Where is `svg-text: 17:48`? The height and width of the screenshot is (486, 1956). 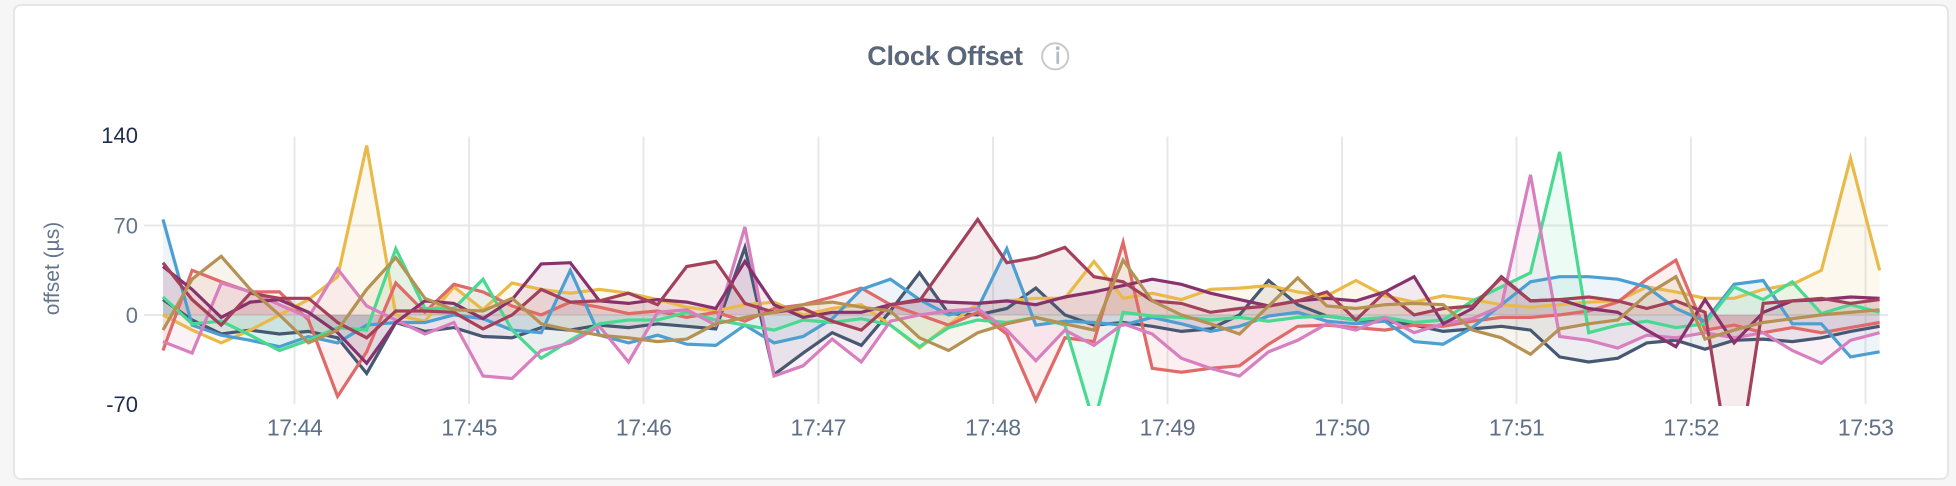 svg-text: 17:48 is located at coordinates (993, 428).